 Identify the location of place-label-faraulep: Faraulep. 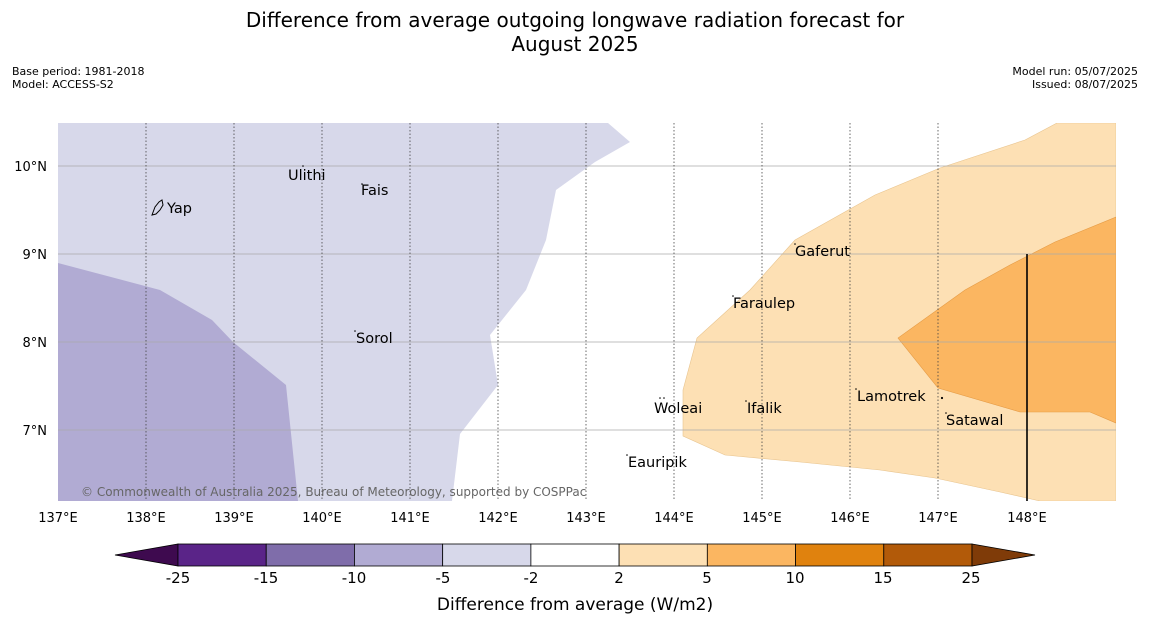
(764, 304).